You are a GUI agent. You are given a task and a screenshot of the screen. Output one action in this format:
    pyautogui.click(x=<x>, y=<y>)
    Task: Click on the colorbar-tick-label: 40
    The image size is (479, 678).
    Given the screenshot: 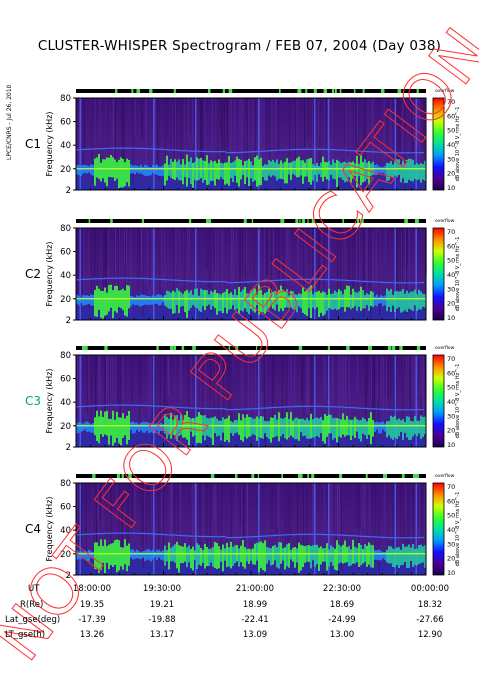 What is the action you would take?
    pyautogui.click(x=451, y=530)
    